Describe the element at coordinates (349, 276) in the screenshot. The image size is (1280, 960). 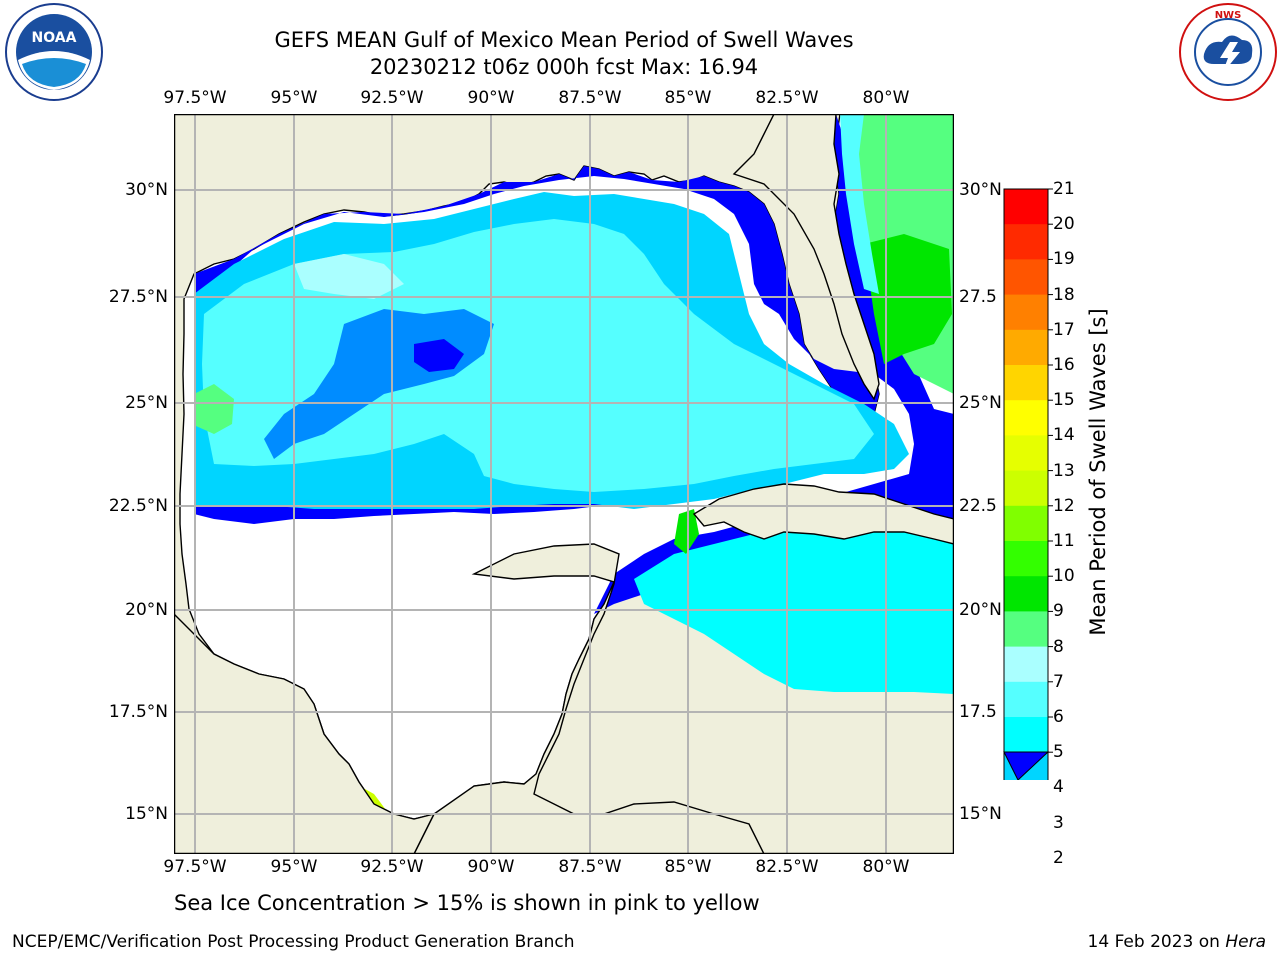
I see `swell-8-9s-patch` at that location.